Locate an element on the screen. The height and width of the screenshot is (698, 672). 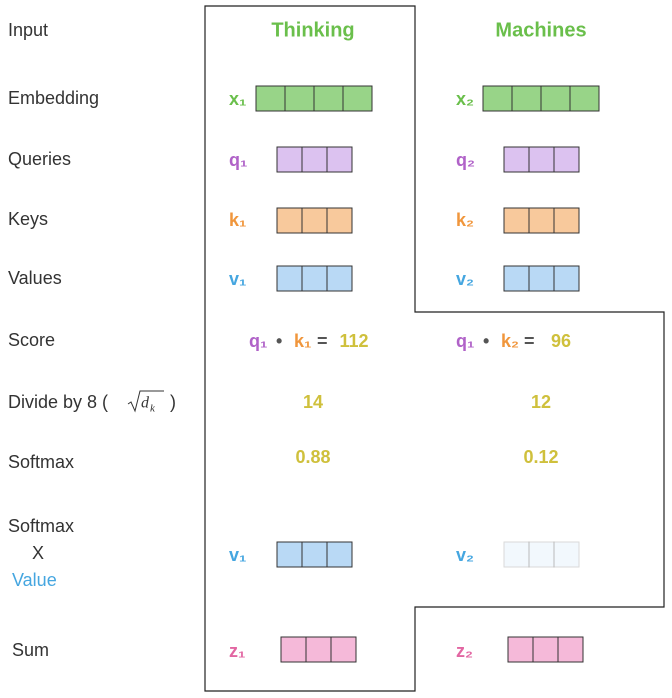
row-label: Value is located at coordinates (34, 580).